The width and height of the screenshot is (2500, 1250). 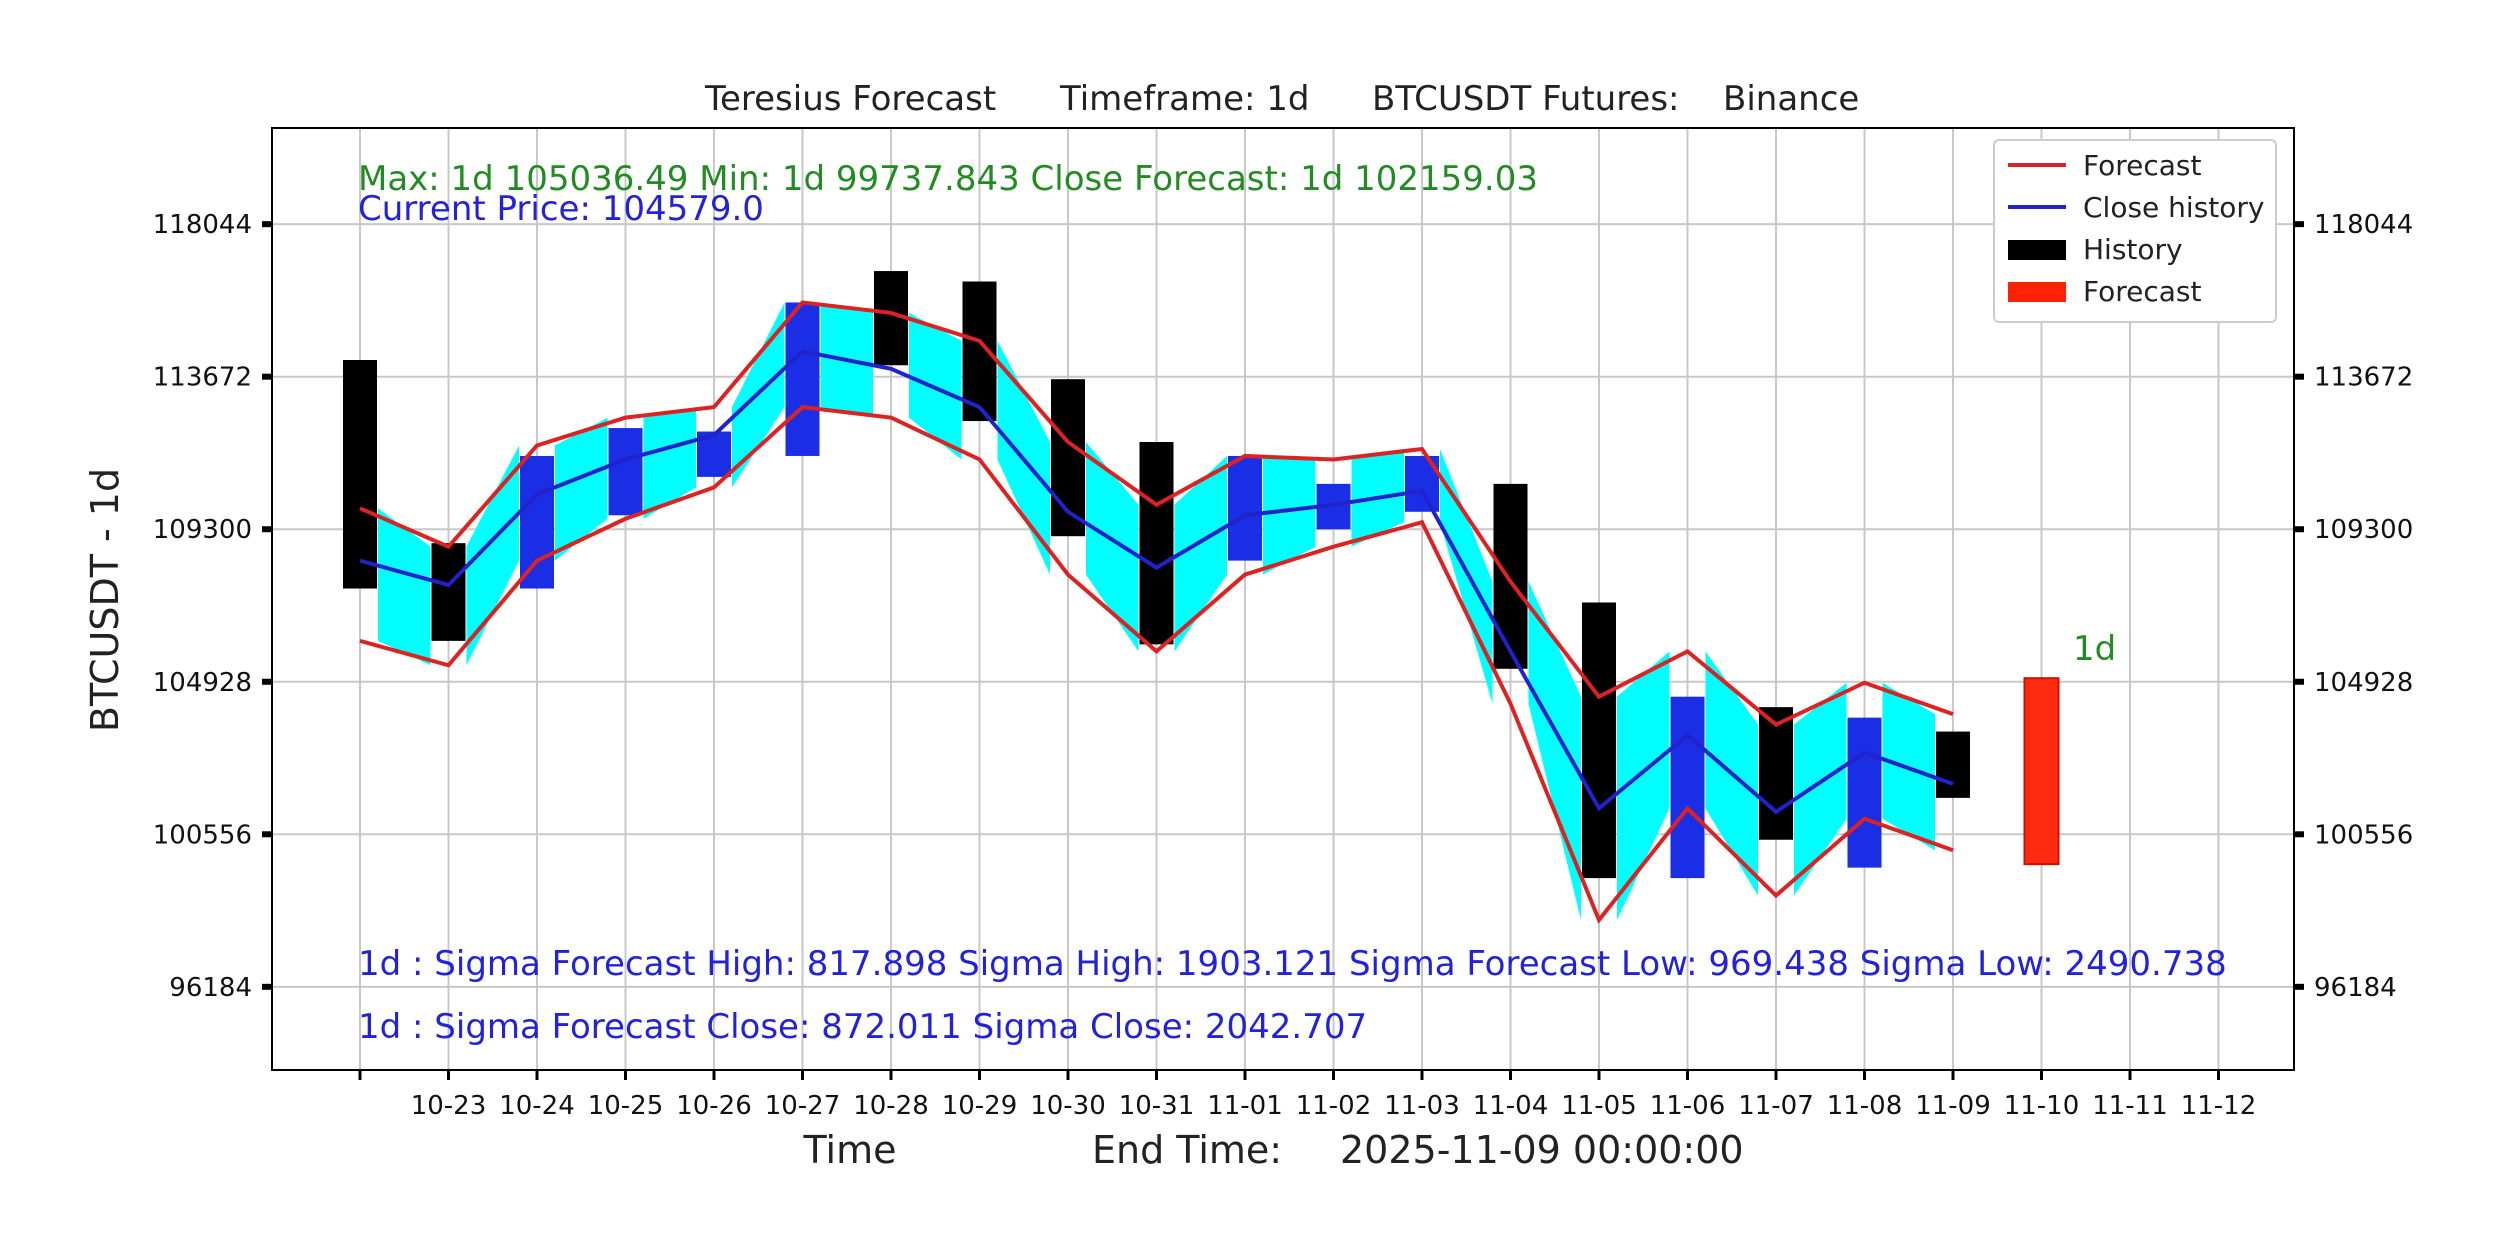 I want to click on y-tick-label-right: 109300, so click(x=2363, y=530).